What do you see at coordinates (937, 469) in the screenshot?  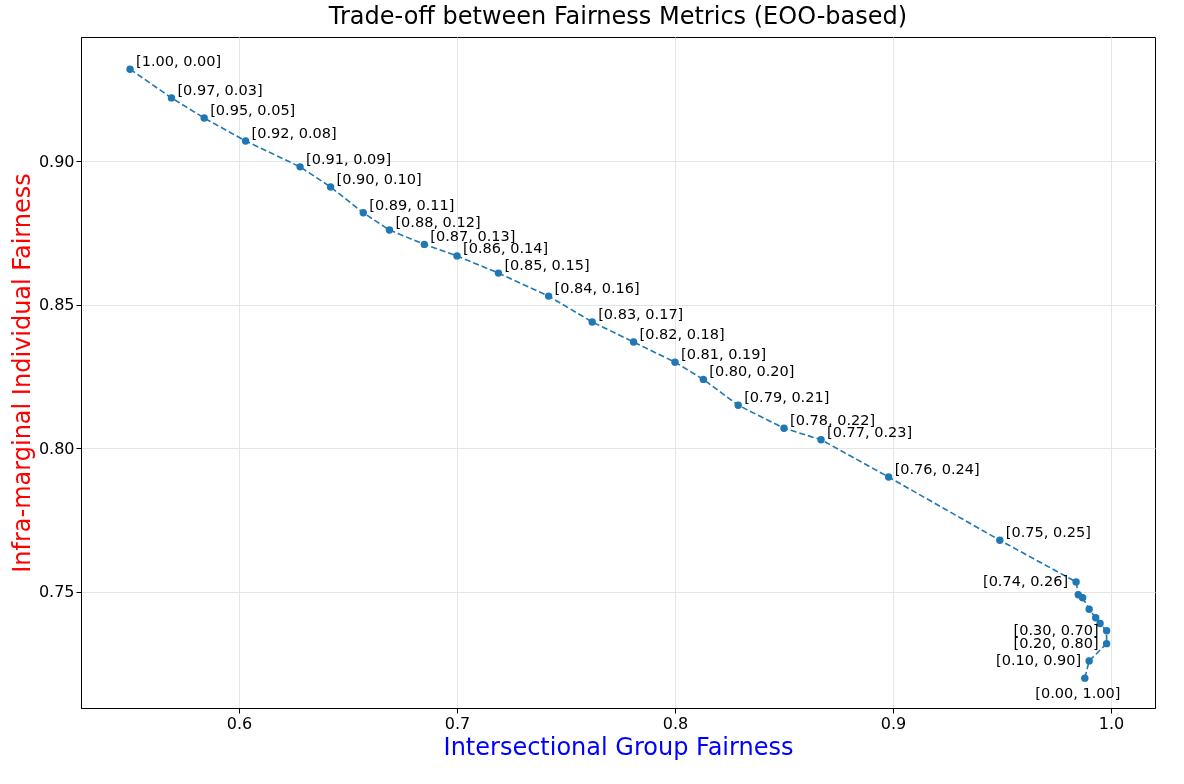 I see `data-label: [0.76, 0.24]` at bounding box center [937, 469].